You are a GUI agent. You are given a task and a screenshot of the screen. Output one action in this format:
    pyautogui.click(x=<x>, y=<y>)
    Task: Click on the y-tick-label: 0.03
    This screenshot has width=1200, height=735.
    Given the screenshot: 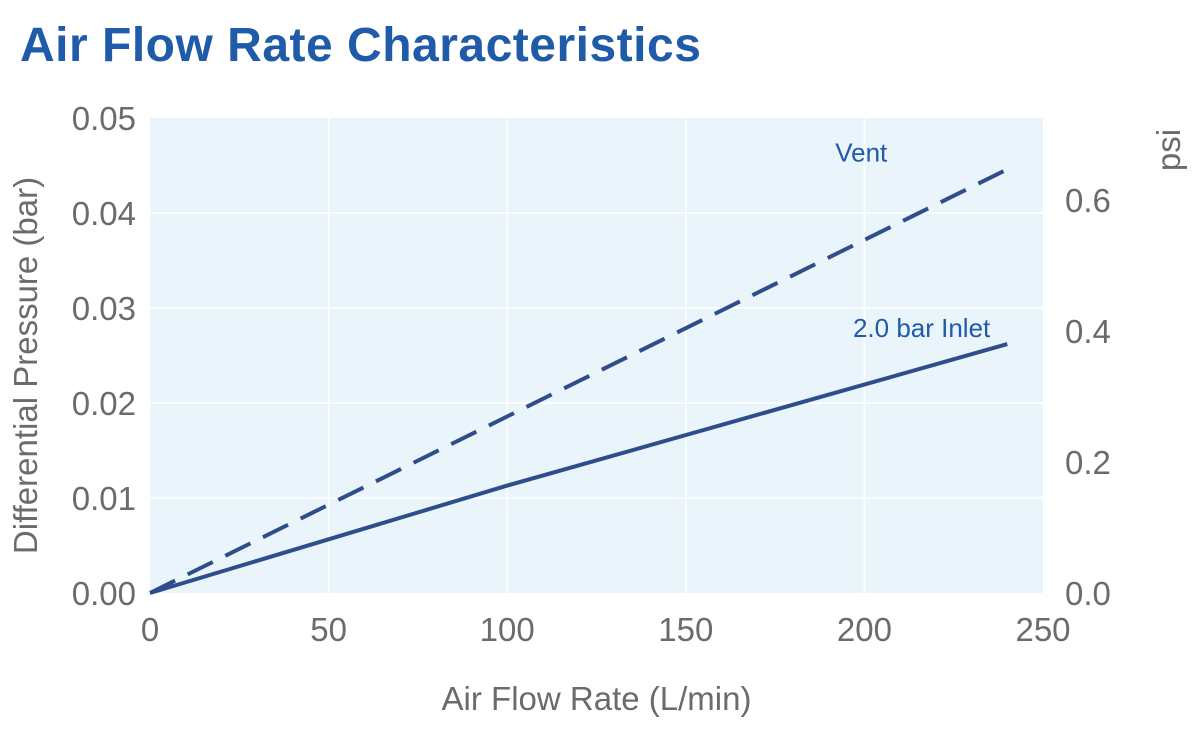 What is the action you would take?
    pyautogui.click(x=104, y=308)
    